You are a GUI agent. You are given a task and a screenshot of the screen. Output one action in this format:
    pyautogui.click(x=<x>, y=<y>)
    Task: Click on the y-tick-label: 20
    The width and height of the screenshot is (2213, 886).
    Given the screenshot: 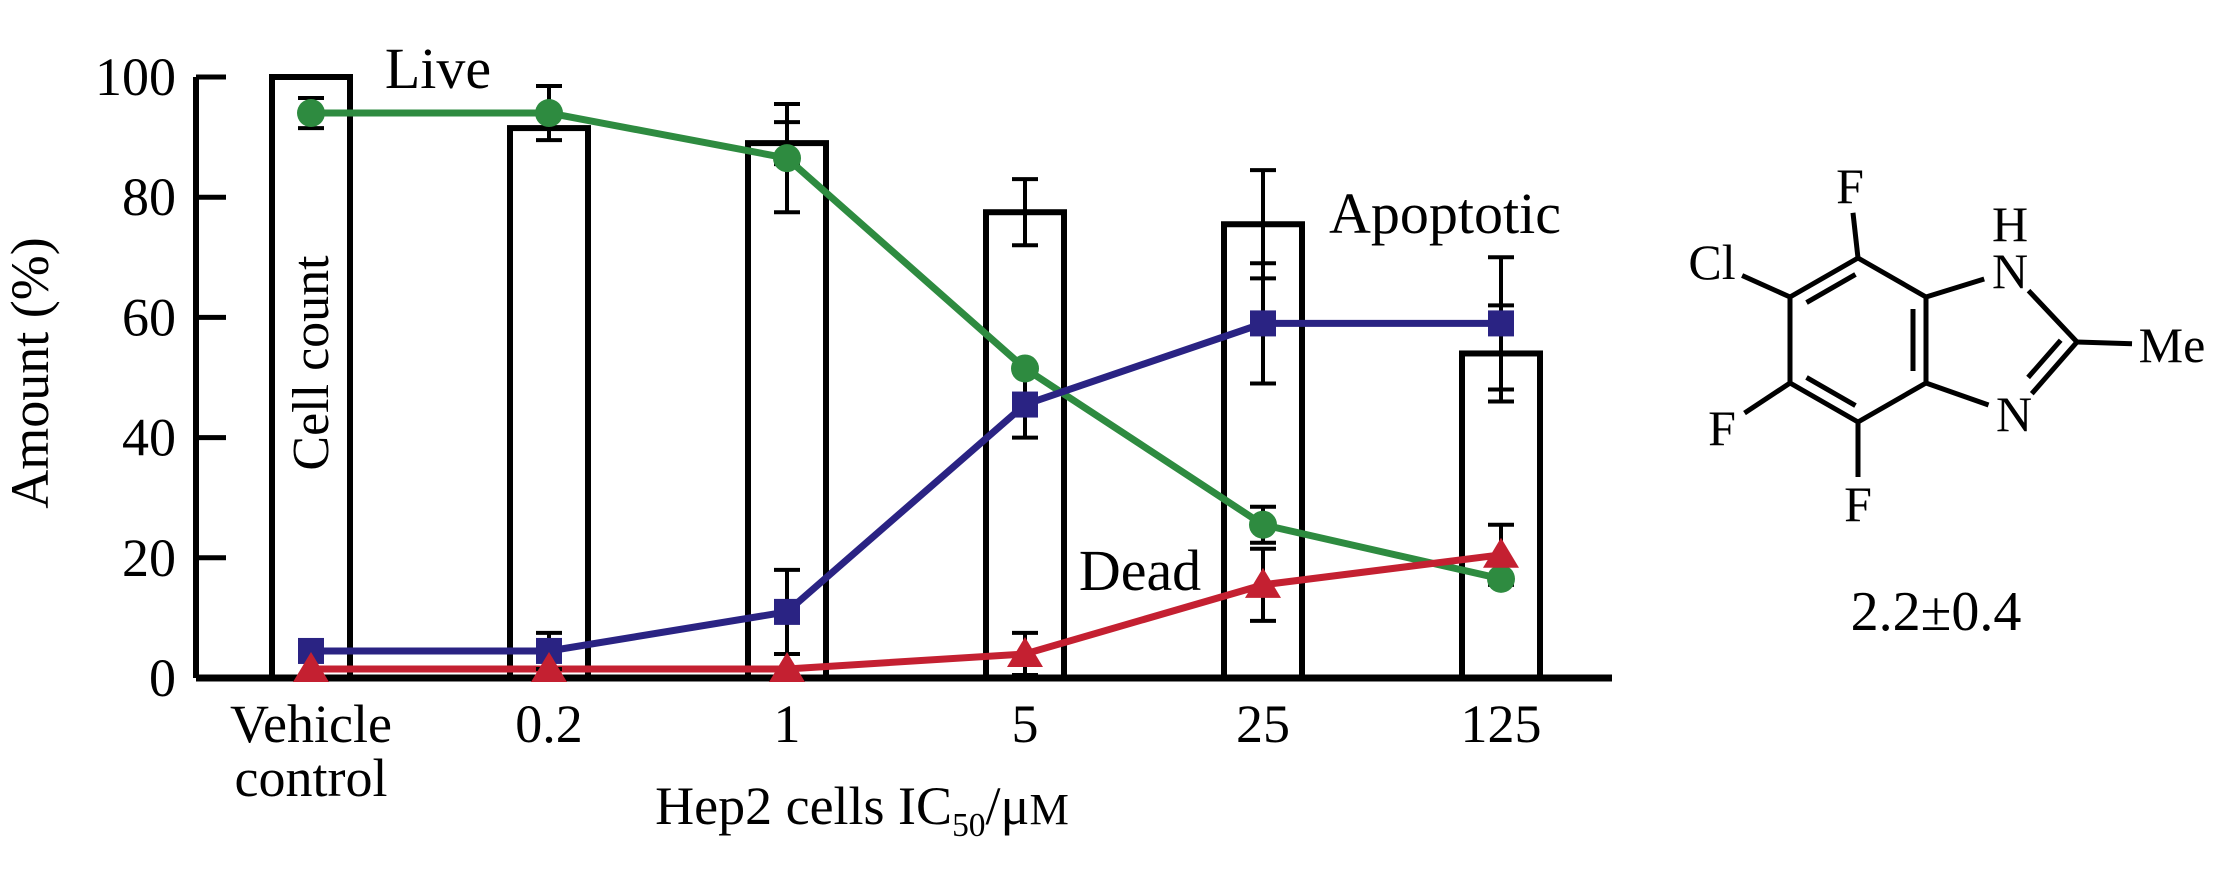 What is the action you would take?
    pyautogui.click(x=149, y=558)
    